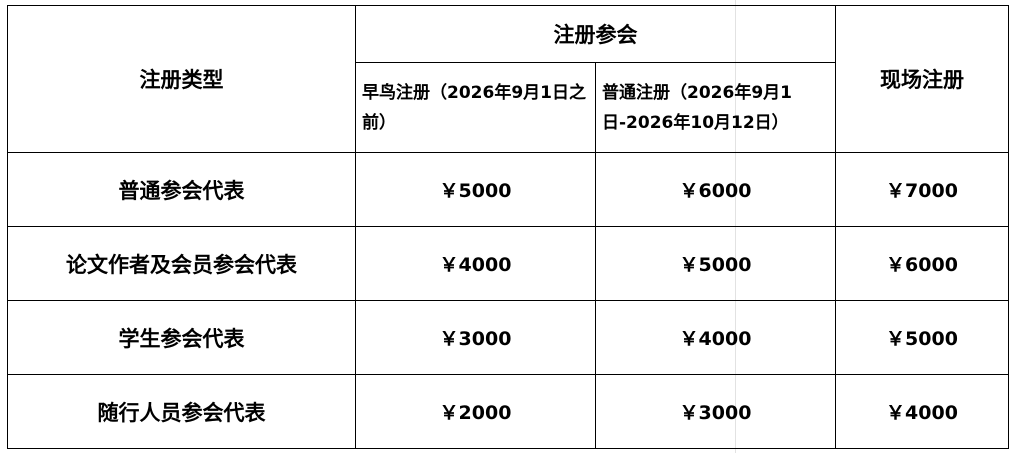  What do you see at coordinates (475, 107) in the screenshot?
I see `header-early-bird: 早鸟注册（2026年9月1日之前）` at bounding box center [475, 107].